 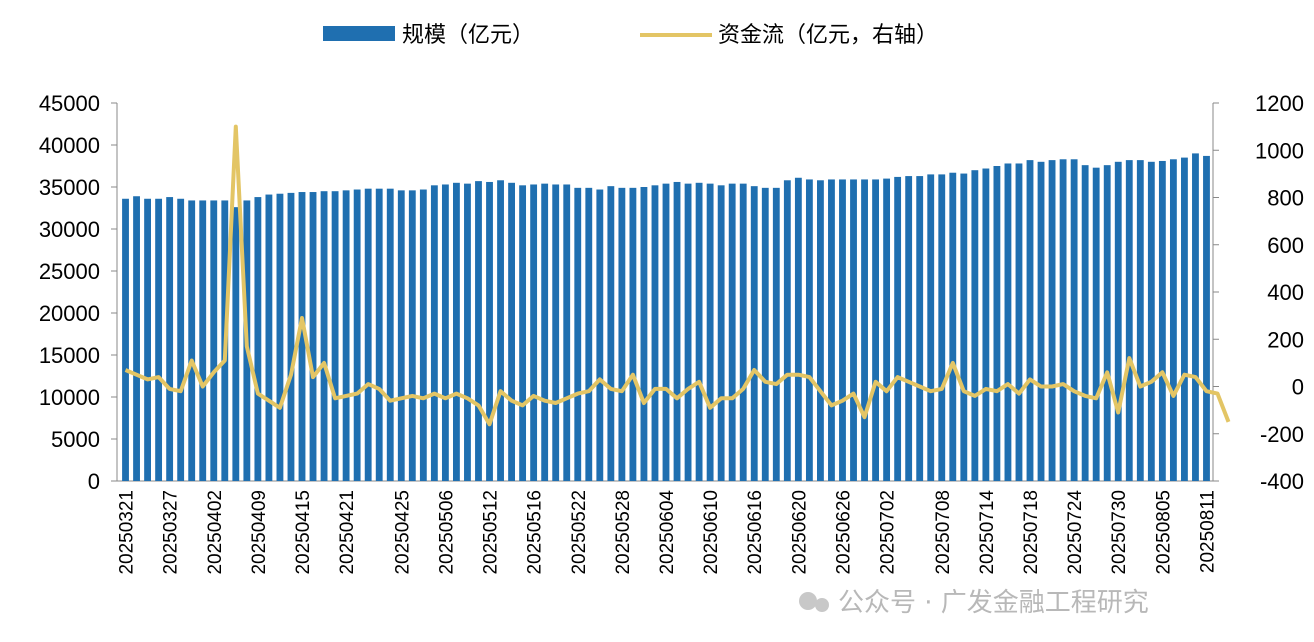 I want to click on x-tick-label: 20250528, so click(x=623, y=532).